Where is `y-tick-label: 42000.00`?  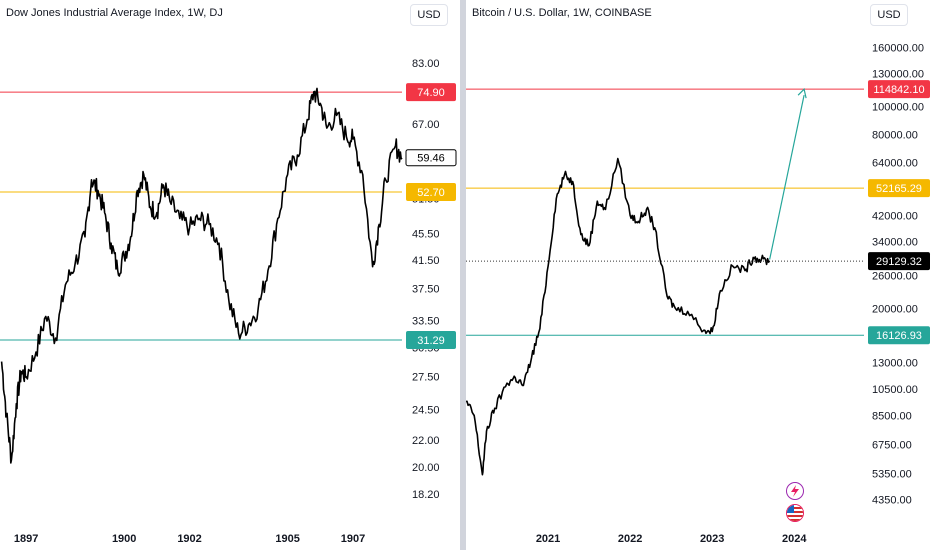
y-tick-label: 42000.00 is located at coordinates (895, 216).